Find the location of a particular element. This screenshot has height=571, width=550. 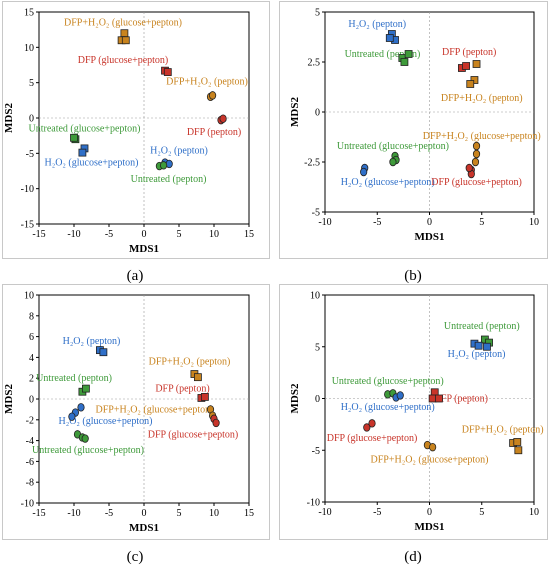

y-tick-label: -4 is located at coordinates (30, 441).